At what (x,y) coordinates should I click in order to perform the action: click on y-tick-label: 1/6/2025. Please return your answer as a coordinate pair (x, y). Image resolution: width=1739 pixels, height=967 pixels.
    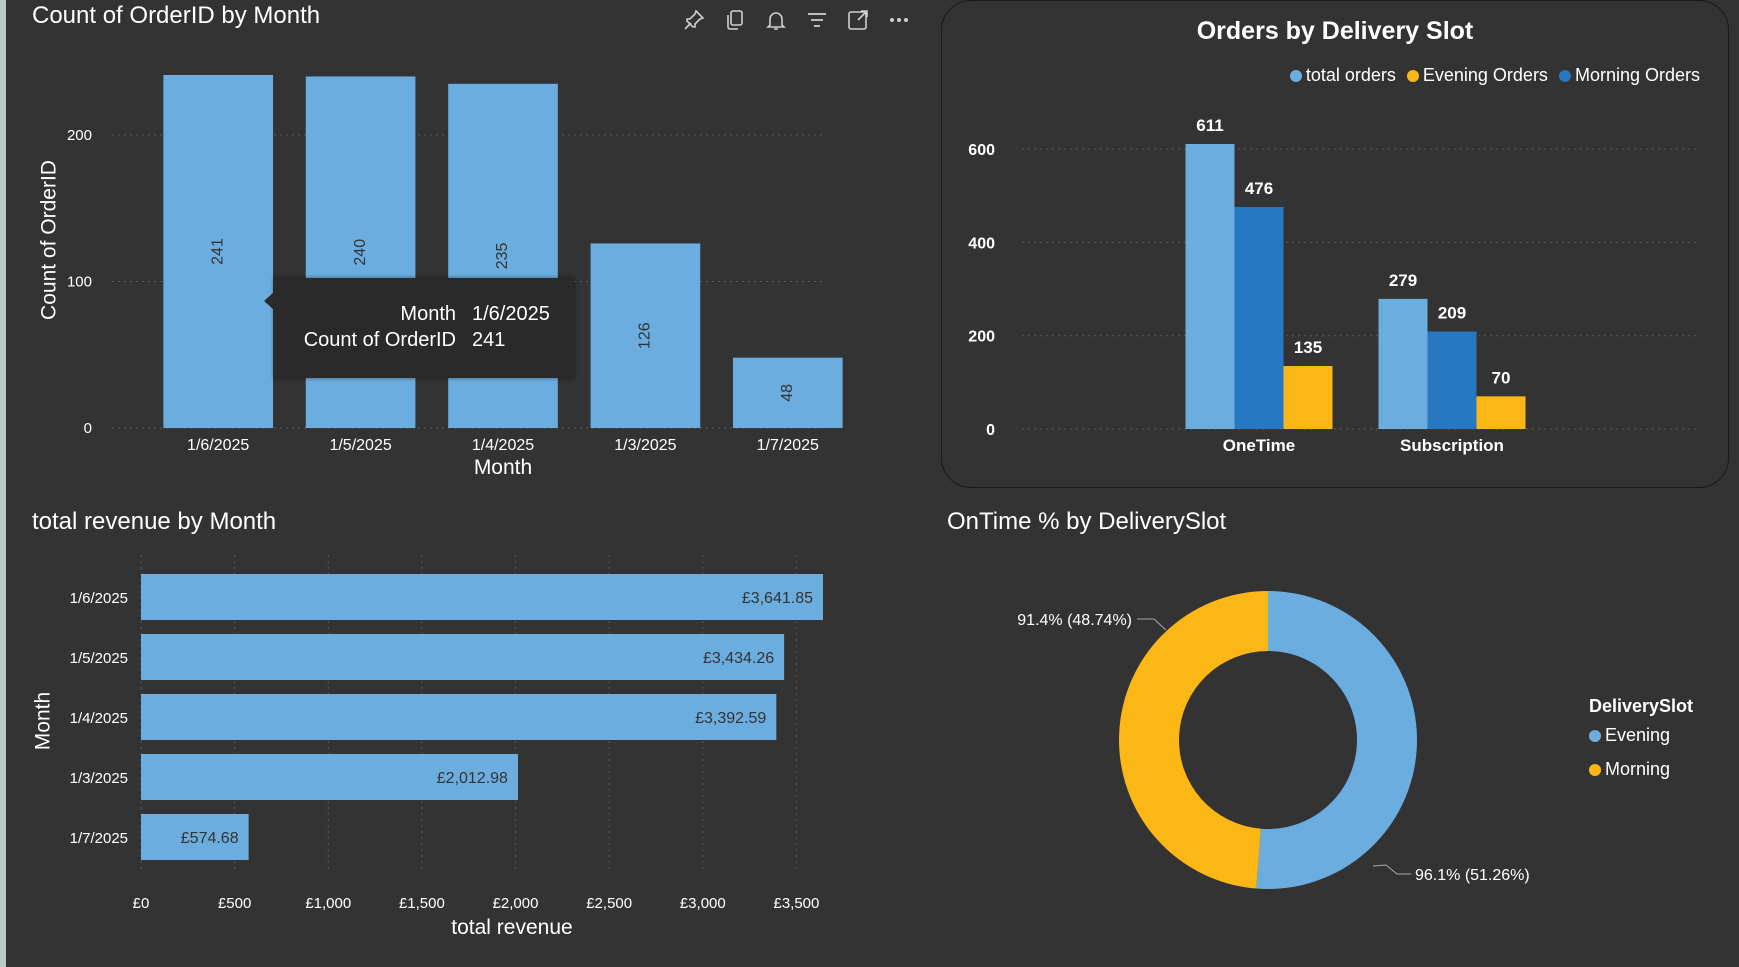
    Looking at the image, I should click on (99, 598).